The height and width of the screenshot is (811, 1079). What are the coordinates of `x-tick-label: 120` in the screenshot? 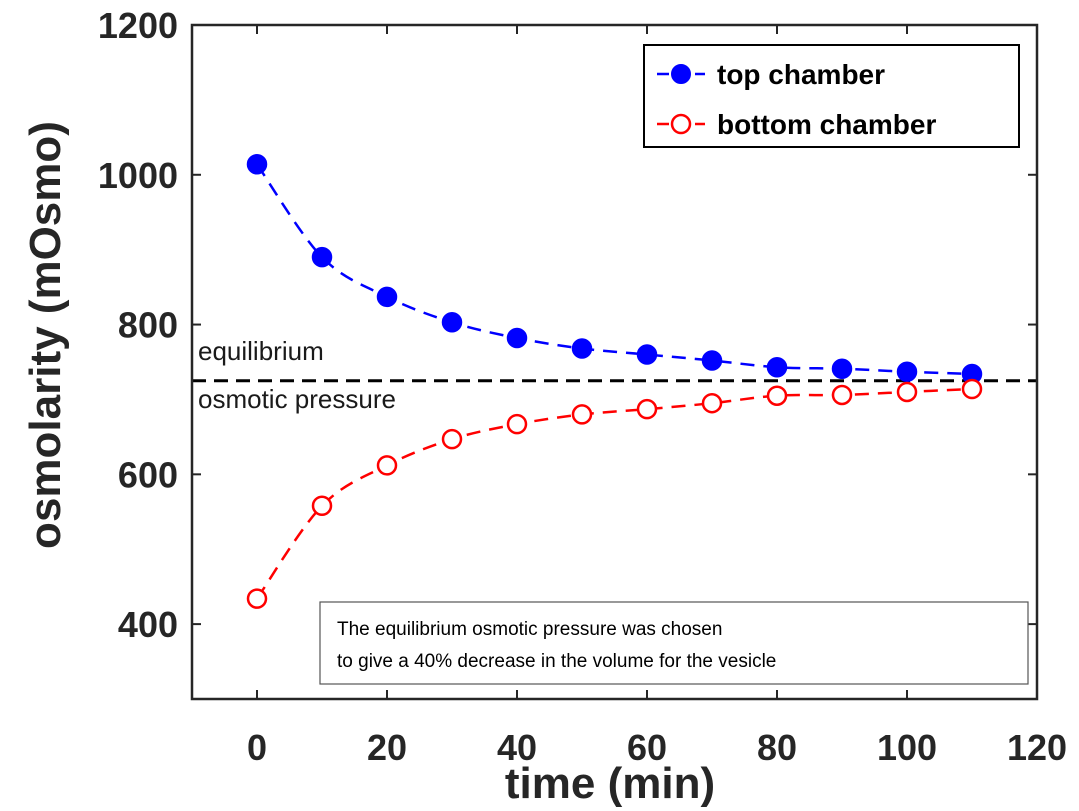 It's located at (1037, 747).